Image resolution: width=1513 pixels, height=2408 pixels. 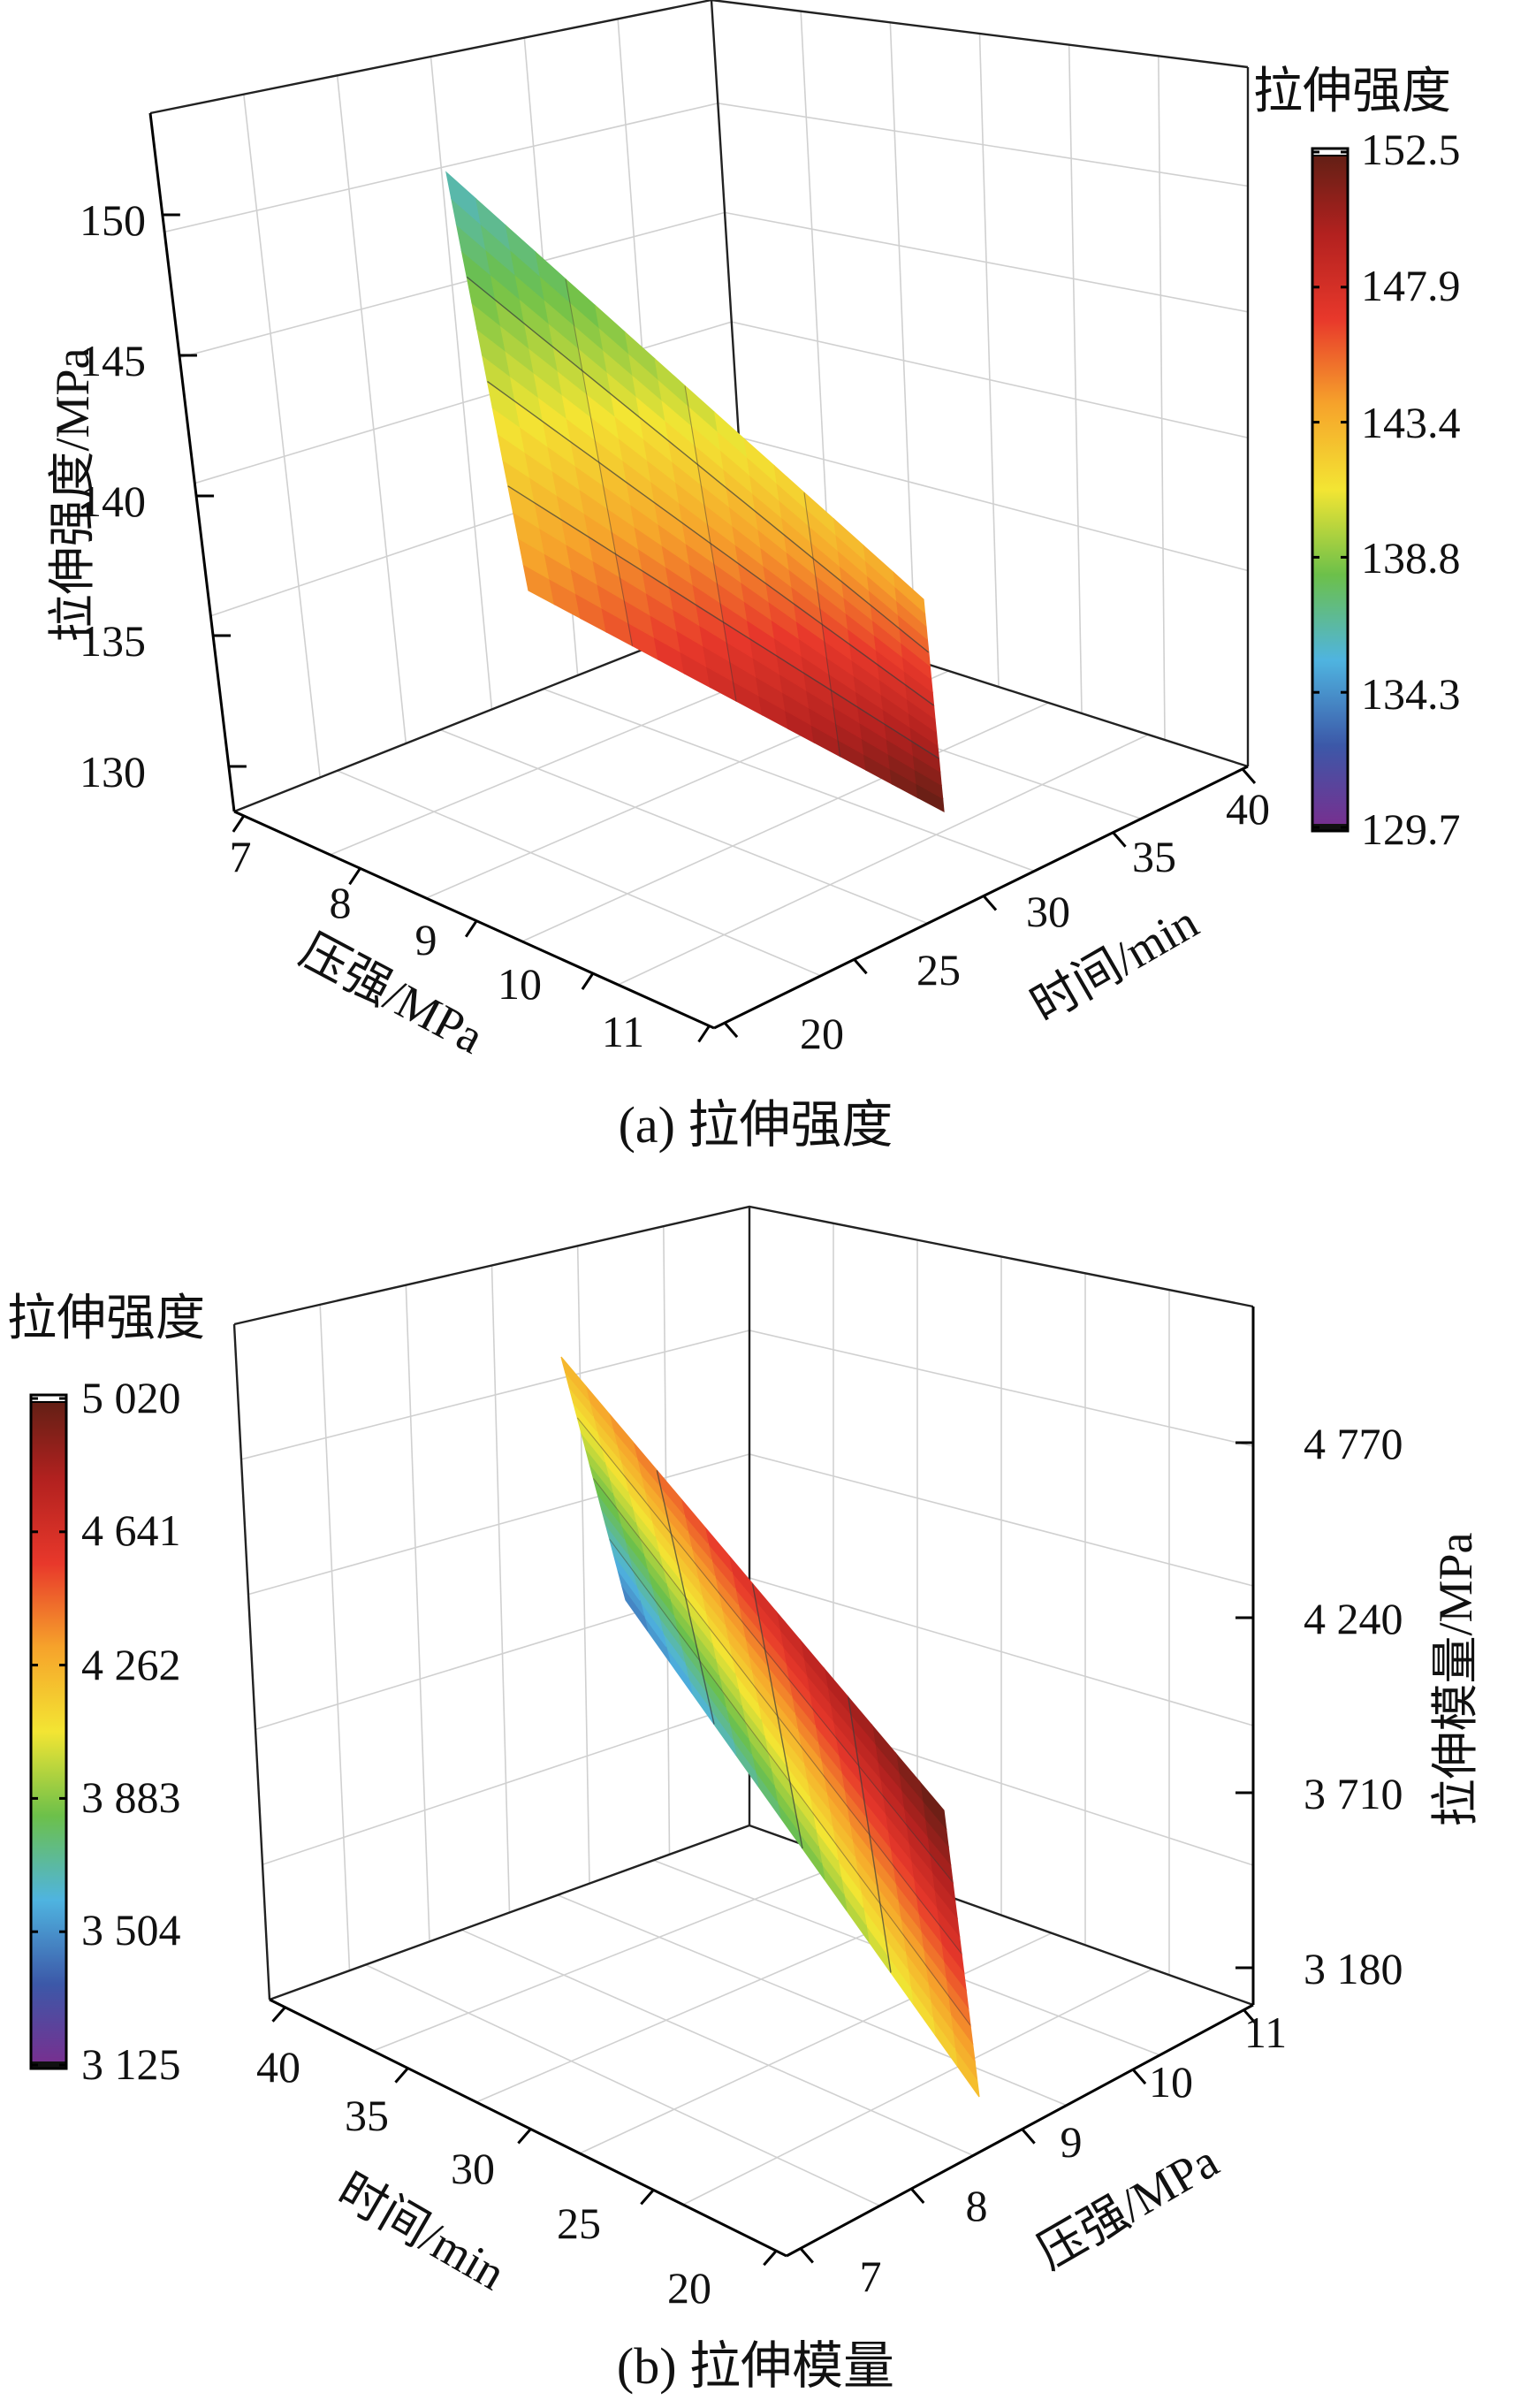 I want to click on panel-a-surface-cell, so click(x=909, y=592).